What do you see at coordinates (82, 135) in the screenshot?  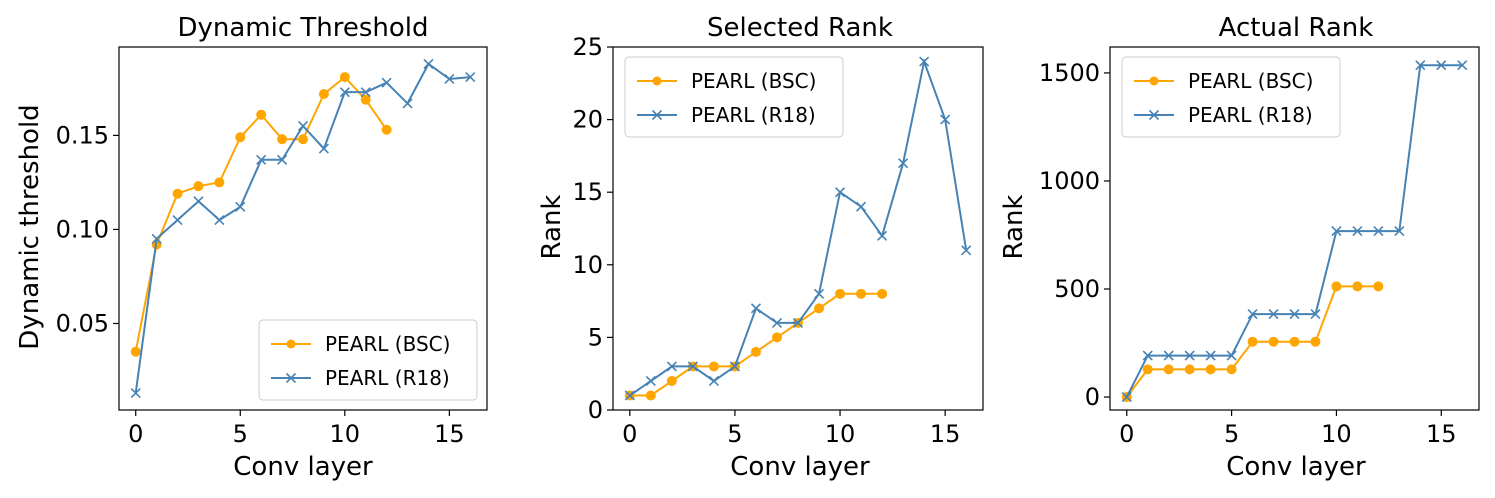 I see `y-tick-label: 0.15` at bounding box center [82, 135].